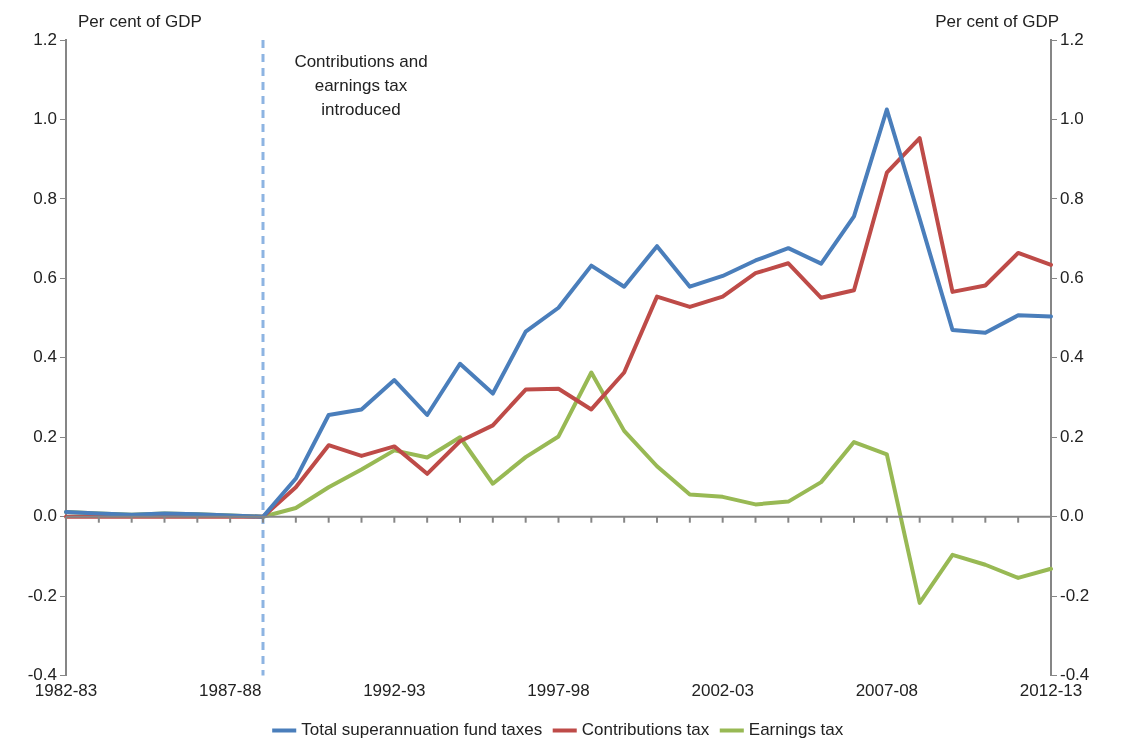 This screenshot has height=753, width=1121. I want to click on legend-label: Contributions tax, so click(645, 730).